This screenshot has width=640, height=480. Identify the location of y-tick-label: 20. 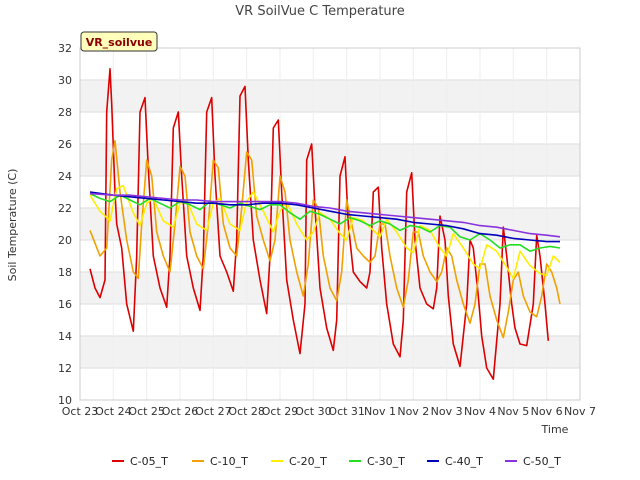
(65, 240).